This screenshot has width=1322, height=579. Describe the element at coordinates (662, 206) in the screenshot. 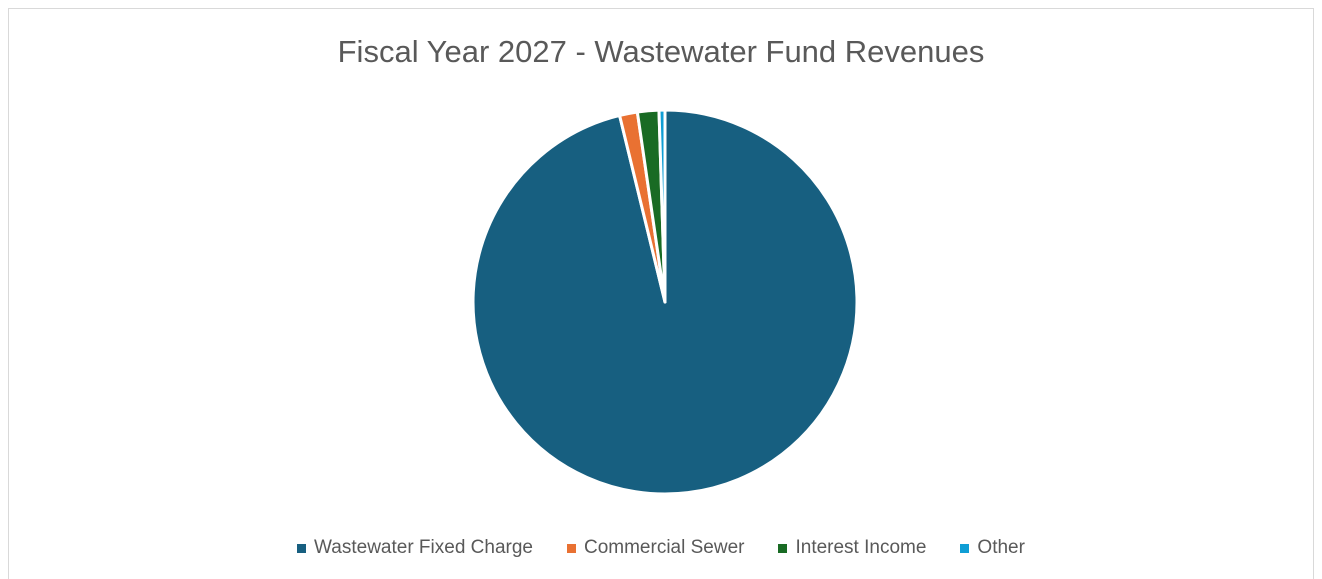

I see `pie-slice-other` at that location.